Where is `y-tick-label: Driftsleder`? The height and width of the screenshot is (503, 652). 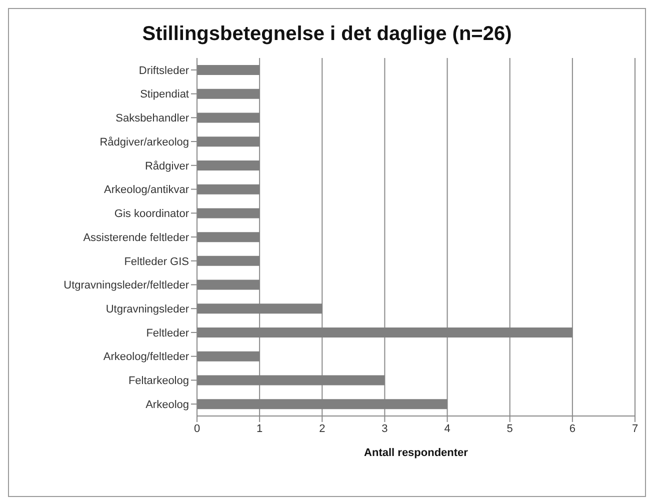 y-tick-label: Driftsleder is located at coordinates (164, 70).